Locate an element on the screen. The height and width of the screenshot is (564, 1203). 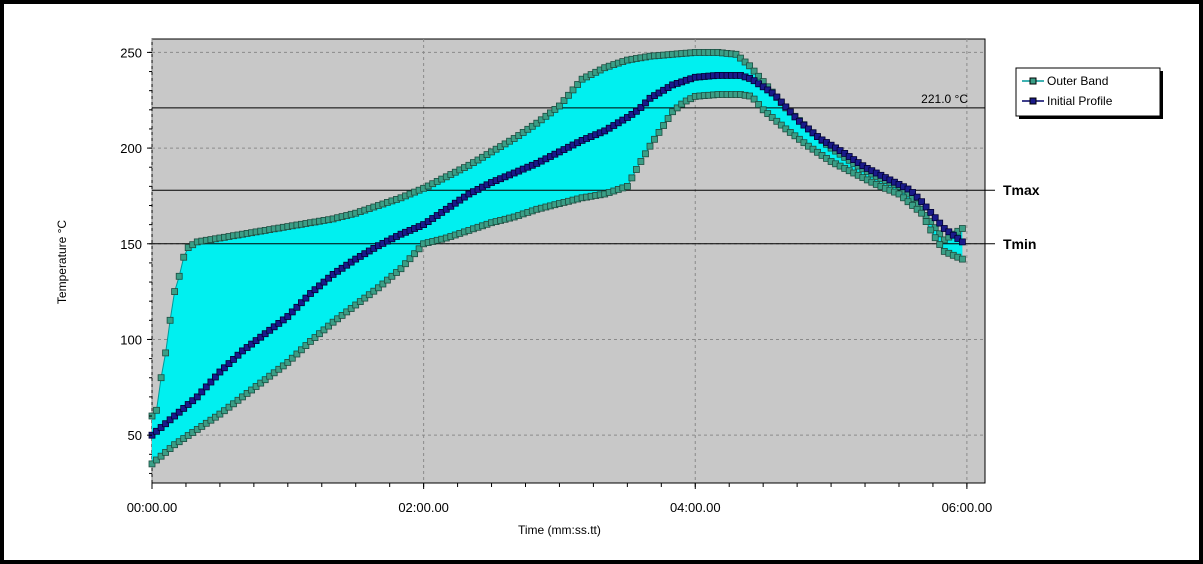
legend: Outer Band Initial Profile is located at coordinates (1089, 93).